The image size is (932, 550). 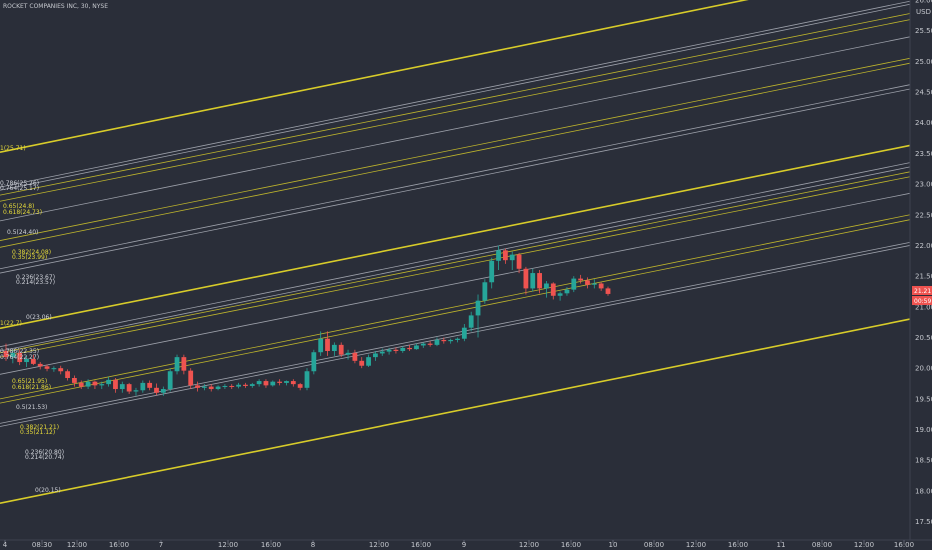 What do you see at coordinates (922, 295) in the screenshot?
I see `last-price-tag: 21.21 00:59` at bounding box center [922, 295].